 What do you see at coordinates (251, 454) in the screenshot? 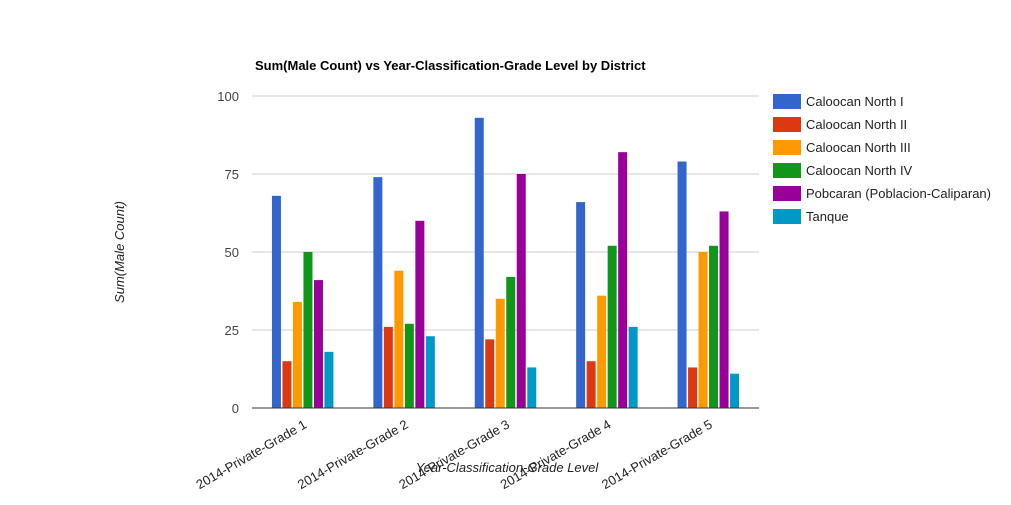
I see `x-category-label: 2014-Private-Grade 1` at bounding box center [251, 454].